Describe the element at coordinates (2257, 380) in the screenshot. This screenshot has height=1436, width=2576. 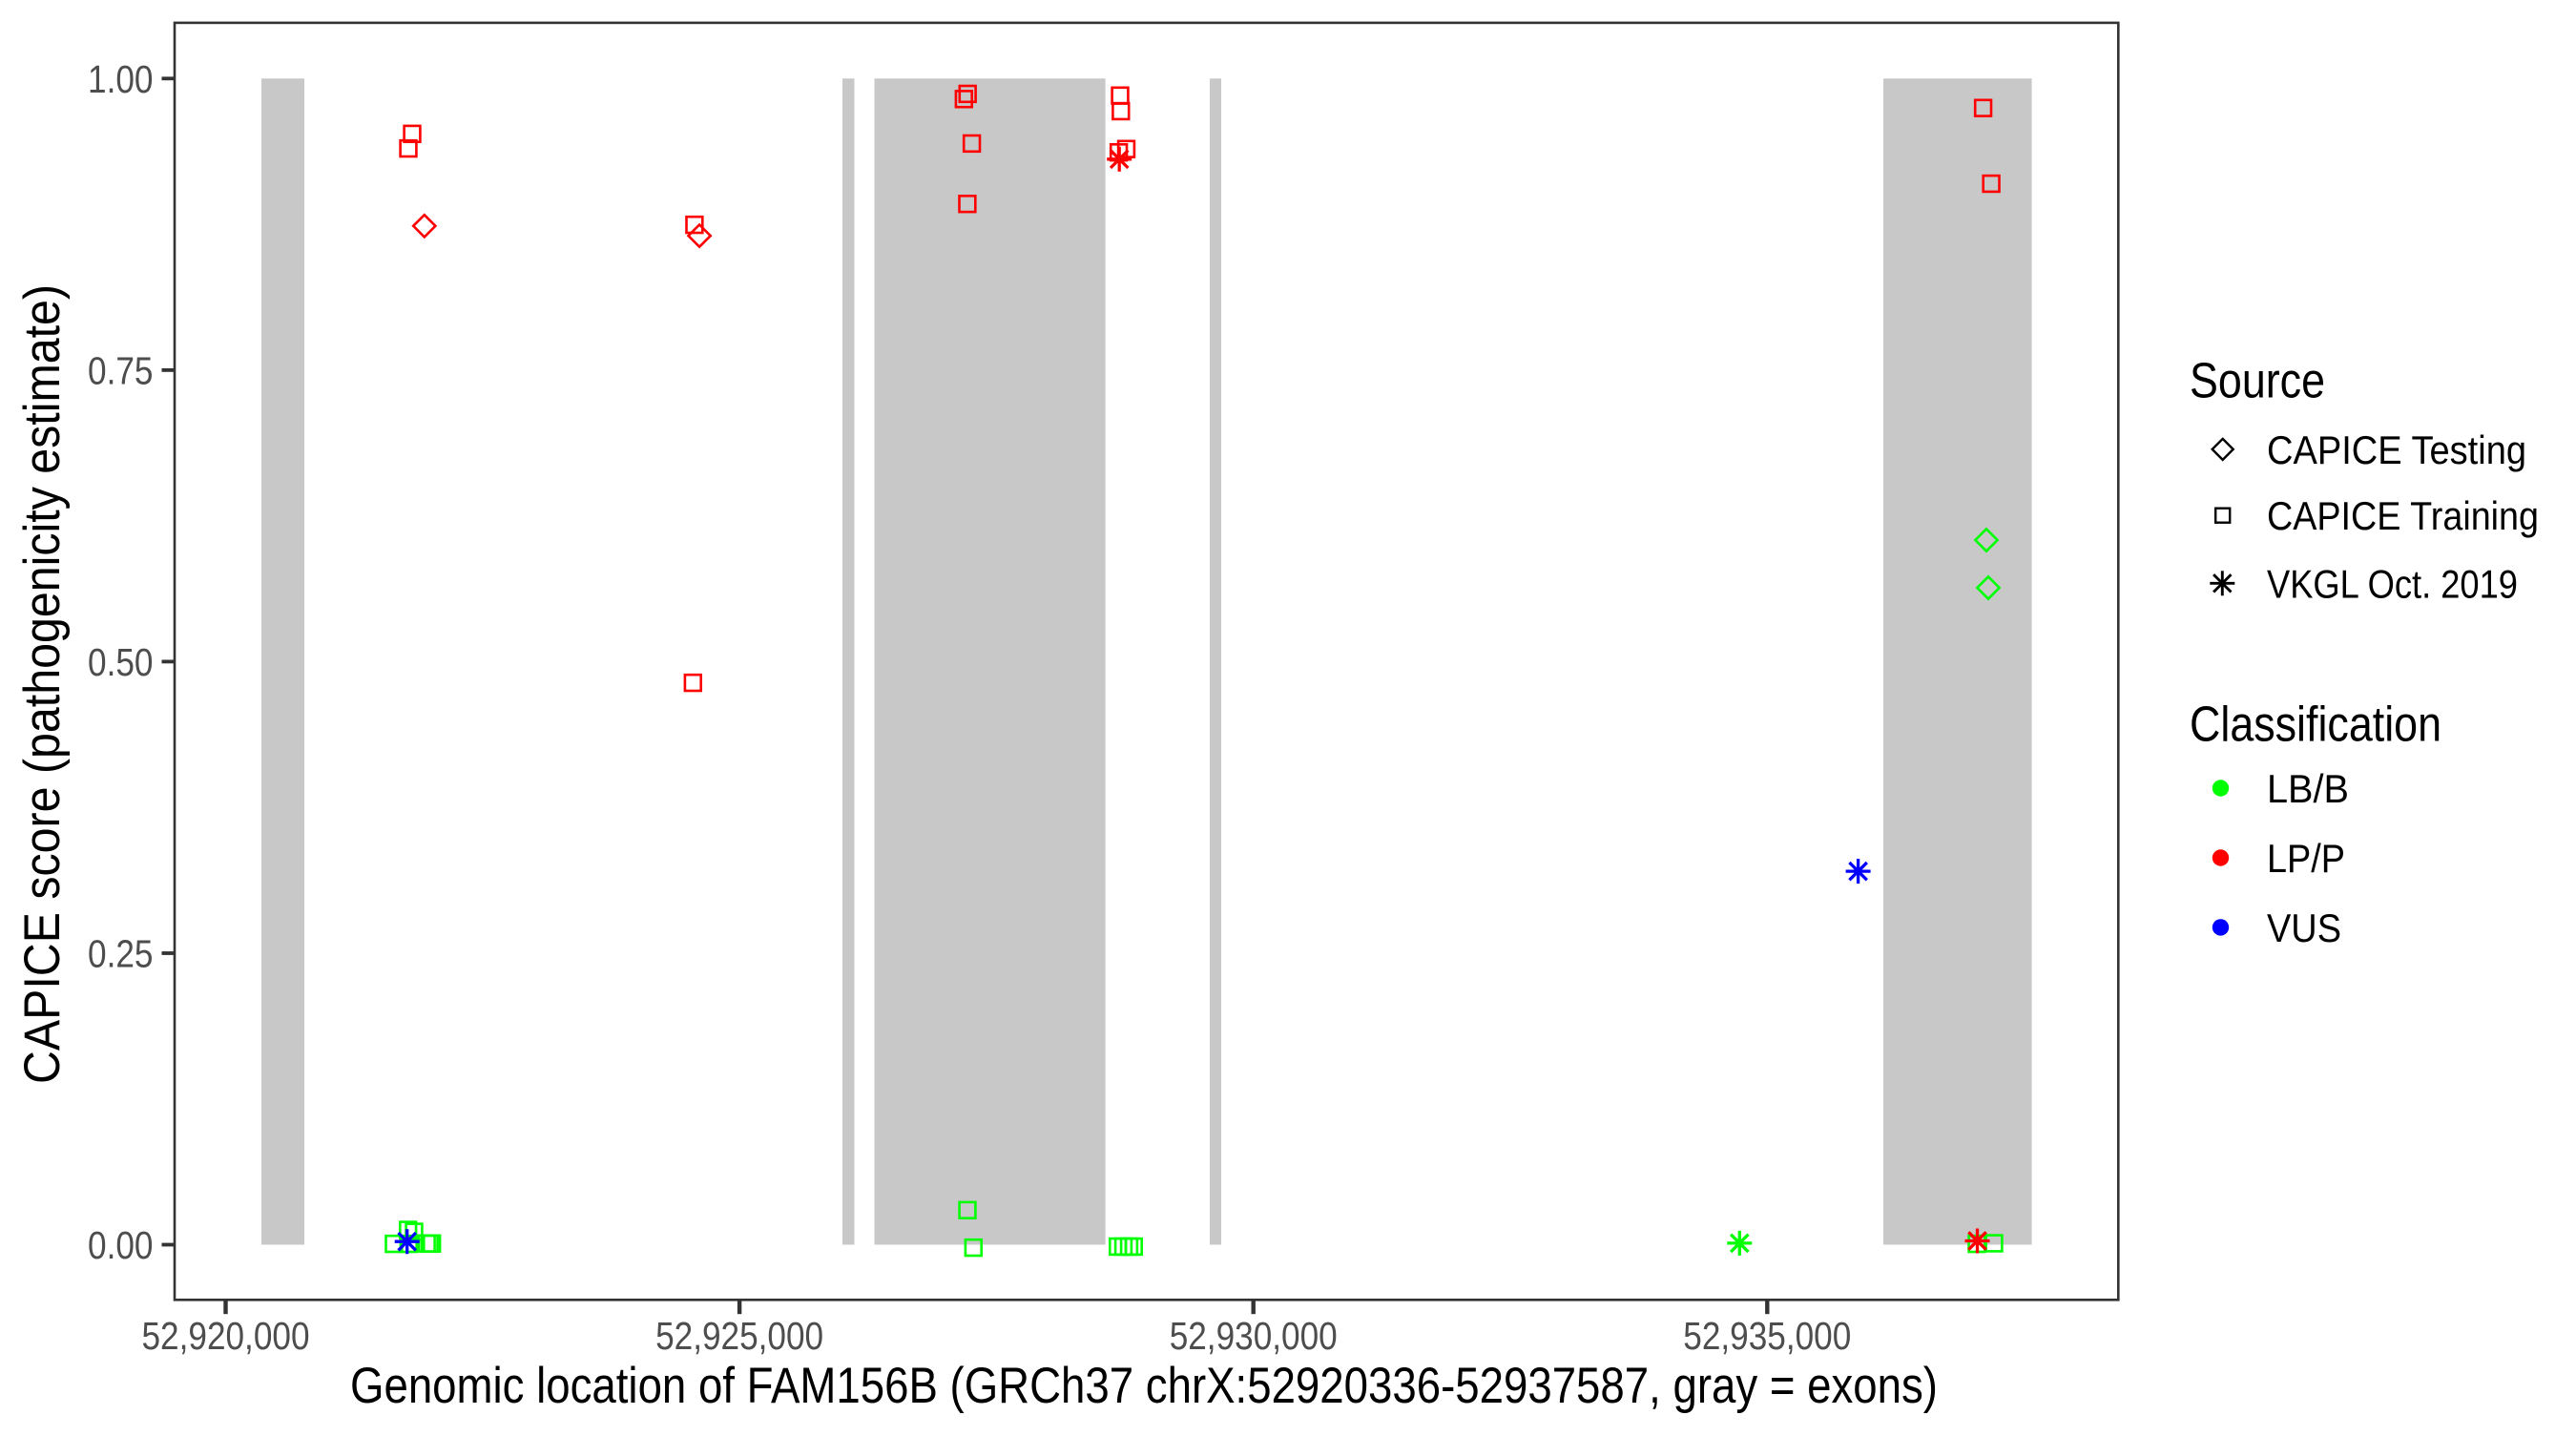
I see `svg-text: Source` at that location.